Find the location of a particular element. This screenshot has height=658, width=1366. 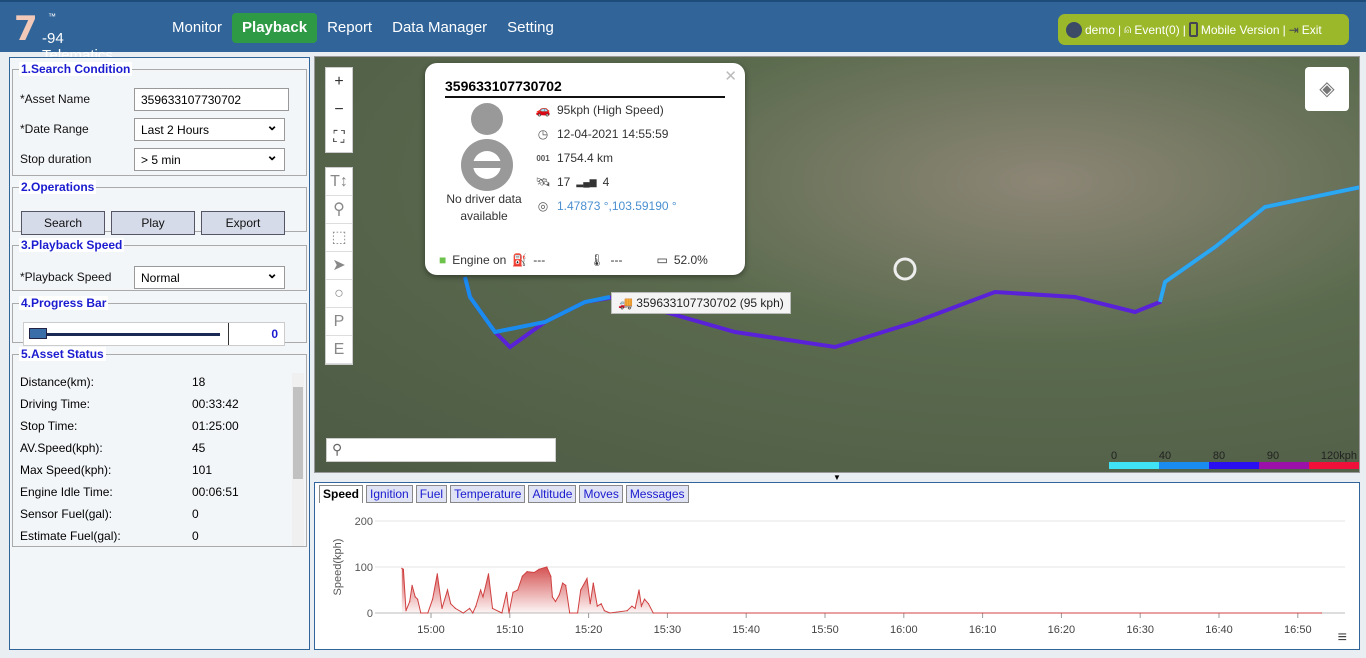

section-title: 1.Search Condition is located at coordinates (76, 69).